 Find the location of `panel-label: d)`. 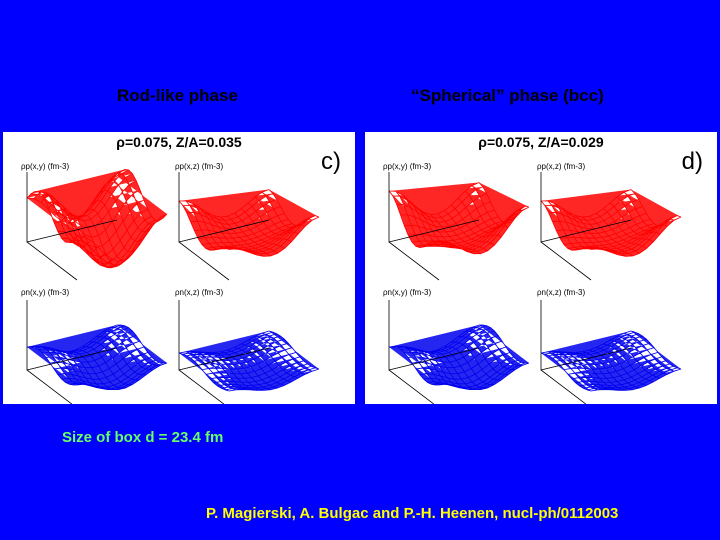

panel-label: d) is located at coordinates (692, 161).